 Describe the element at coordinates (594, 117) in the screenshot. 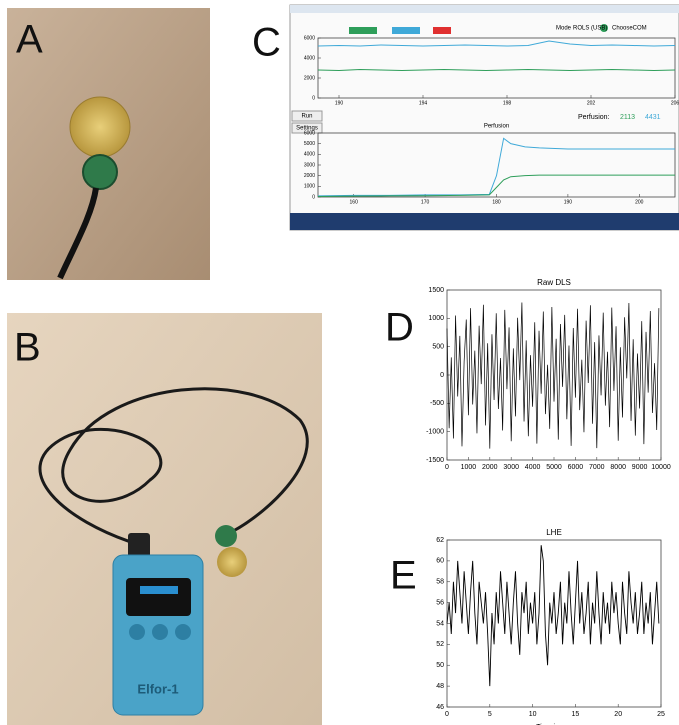

I see `perfusion-label: Perfusion:` at that location.